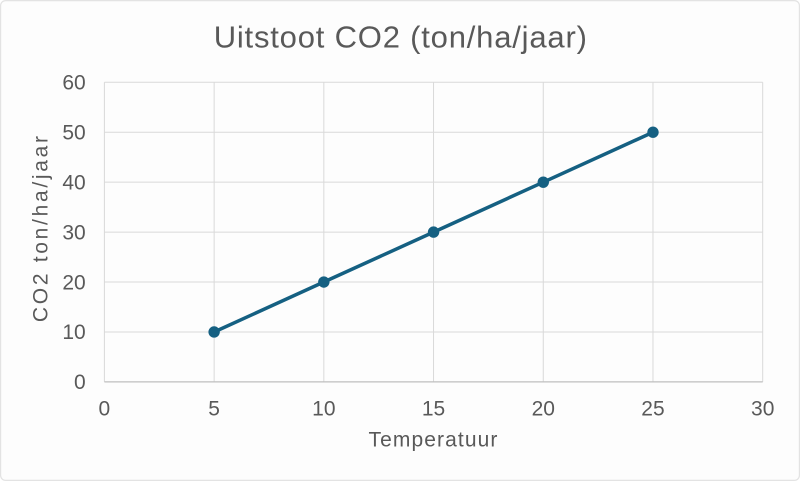  Describe the element at coordinates (73, 133) in the screenshot. I see `svg-text: 50` at that location.